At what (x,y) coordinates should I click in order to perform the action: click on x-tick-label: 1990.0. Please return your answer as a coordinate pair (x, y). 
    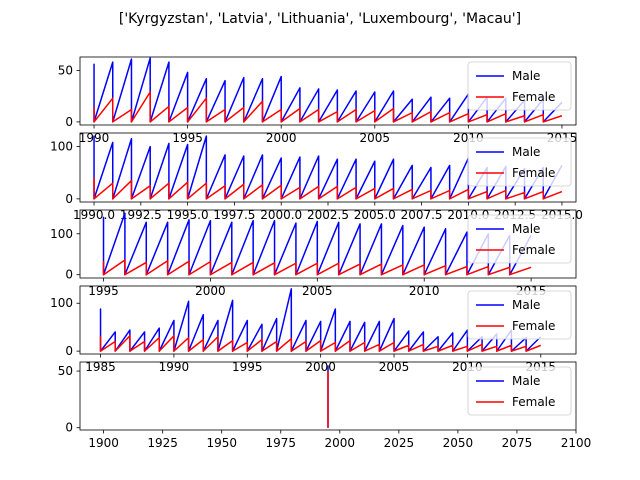
    Looking at the image, I should click on (94, 215).